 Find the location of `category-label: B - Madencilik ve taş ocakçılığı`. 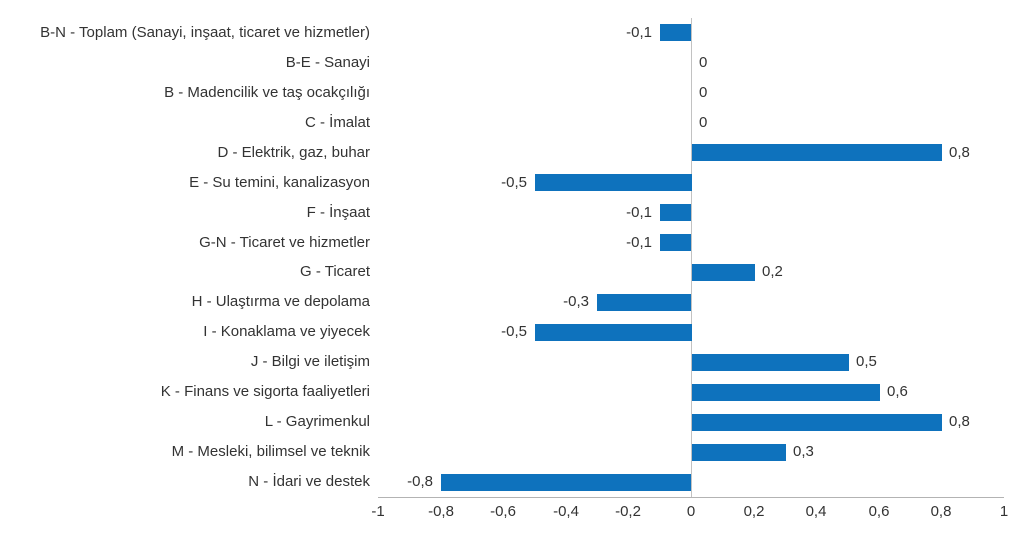

category-label: B - Madencilik ve taş ocakçılığı is located at coordinates (267, 92).